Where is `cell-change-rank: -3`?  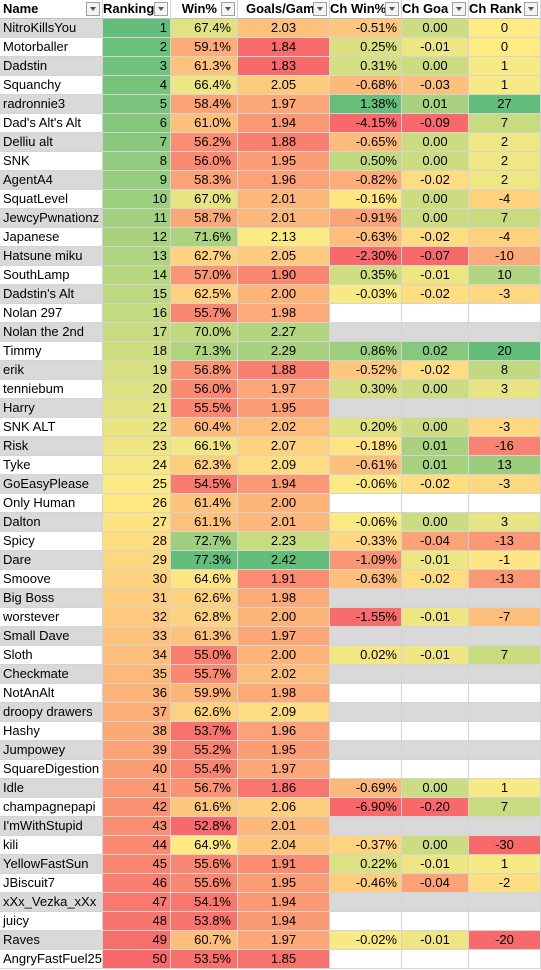
cell-change-rank: -3 is located at coordinates (505, 294).